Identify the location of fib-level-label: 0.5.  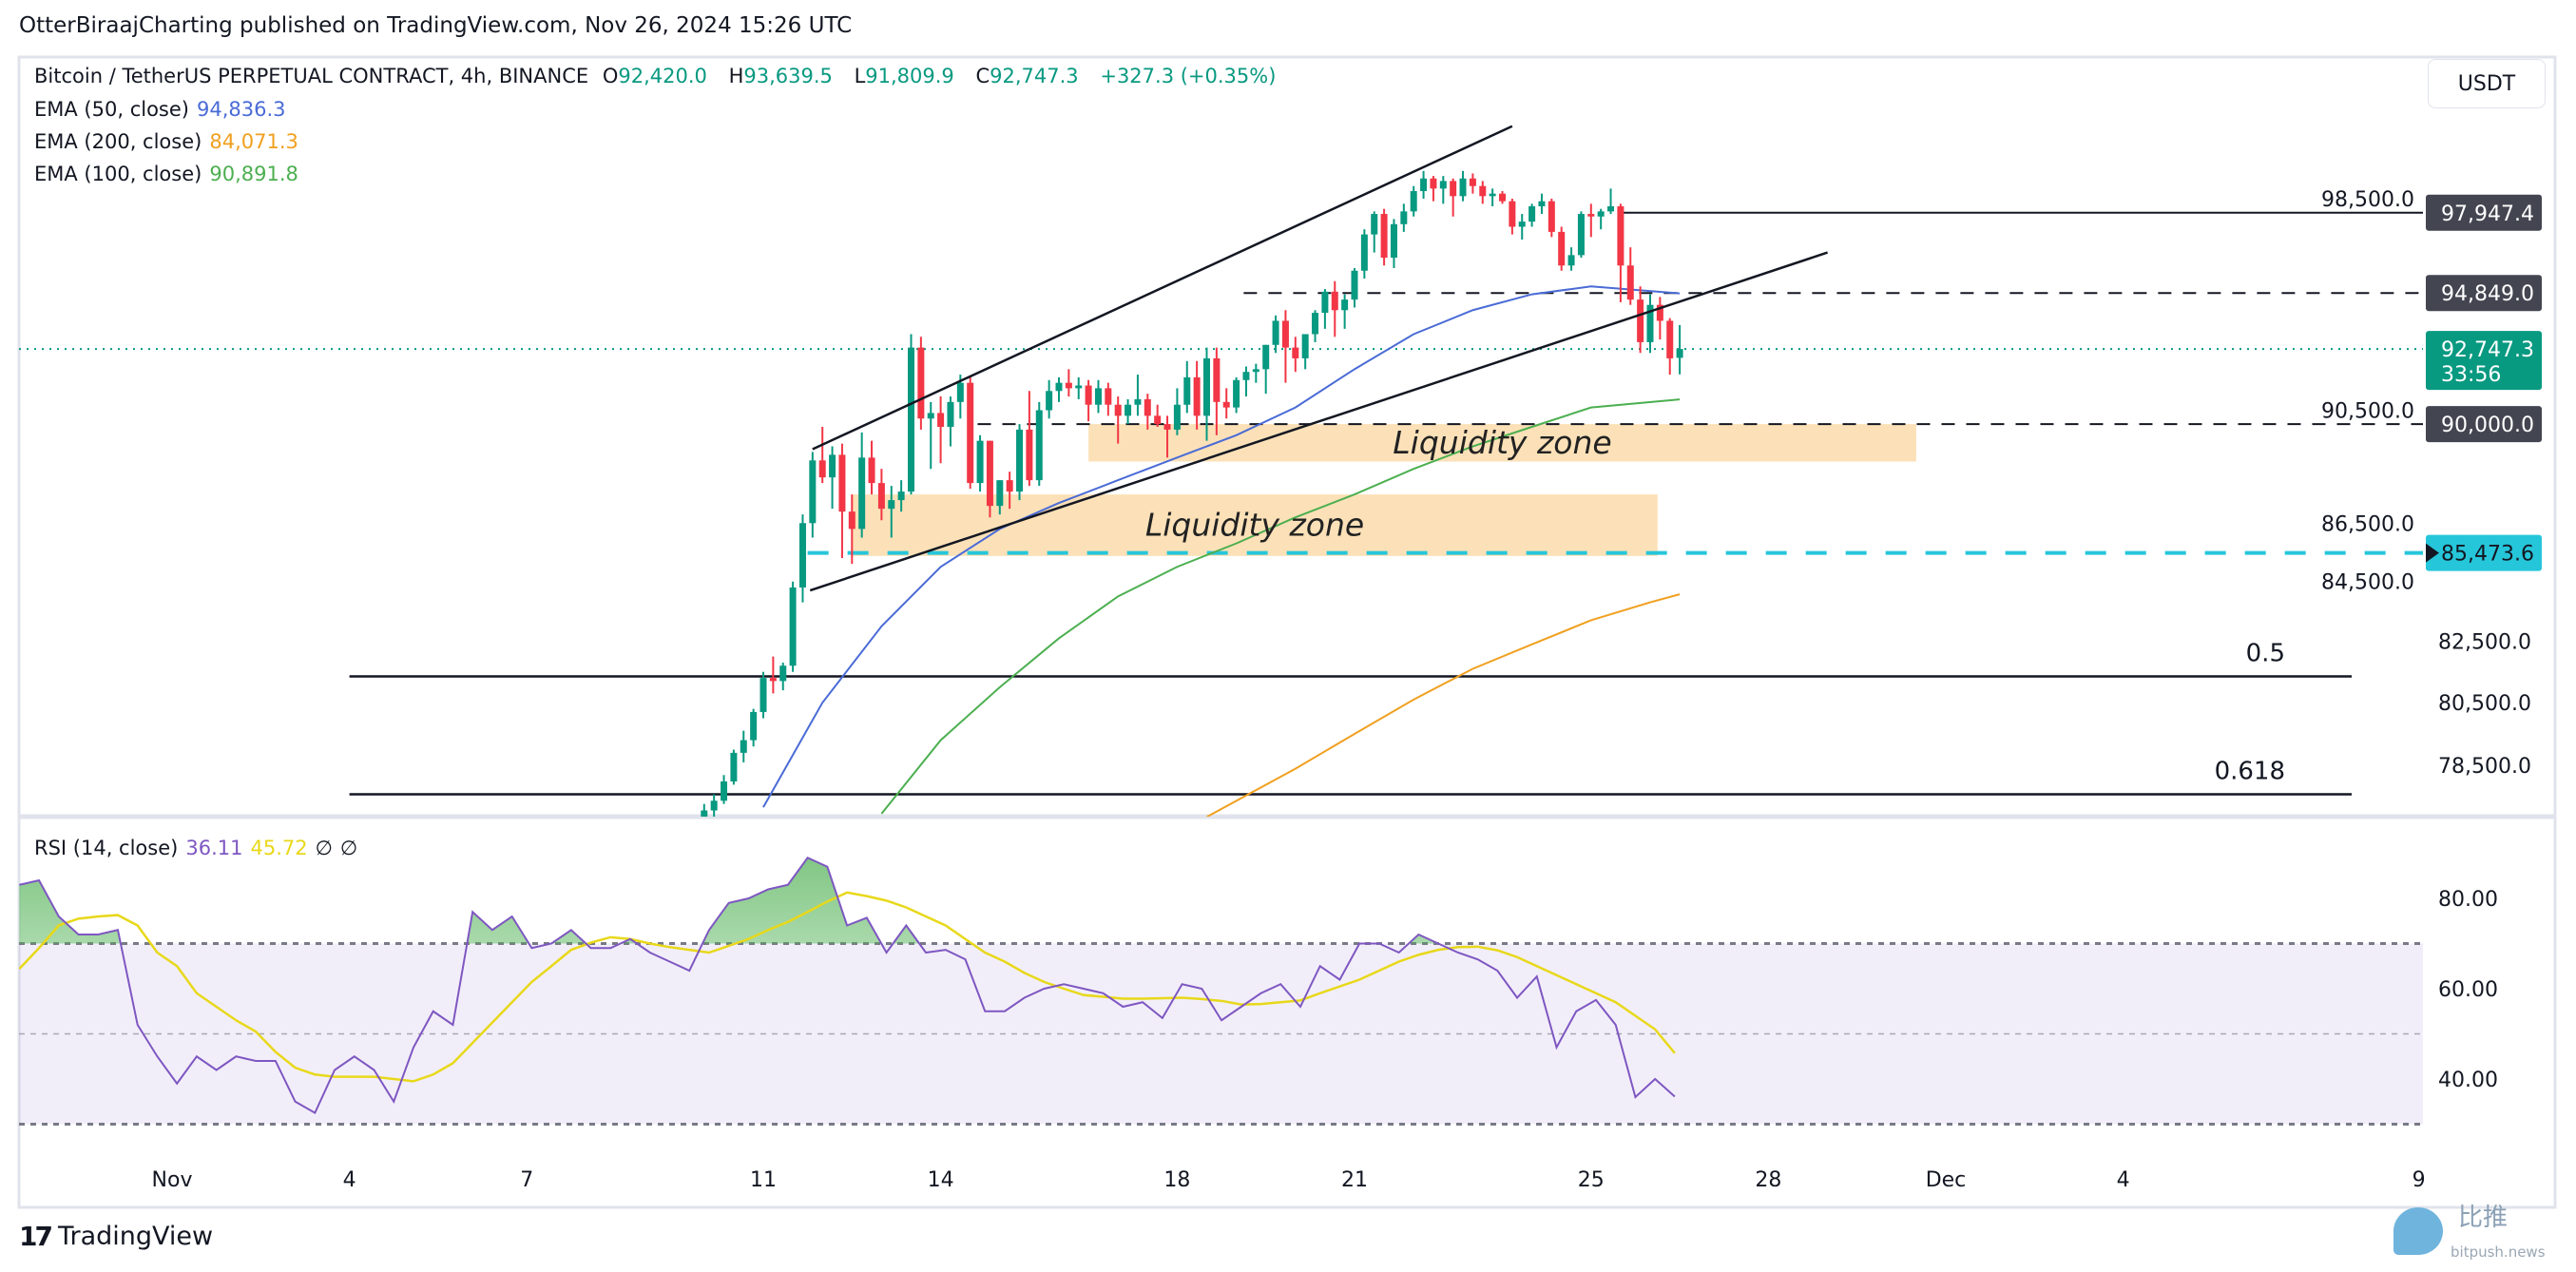
(2265, 654).